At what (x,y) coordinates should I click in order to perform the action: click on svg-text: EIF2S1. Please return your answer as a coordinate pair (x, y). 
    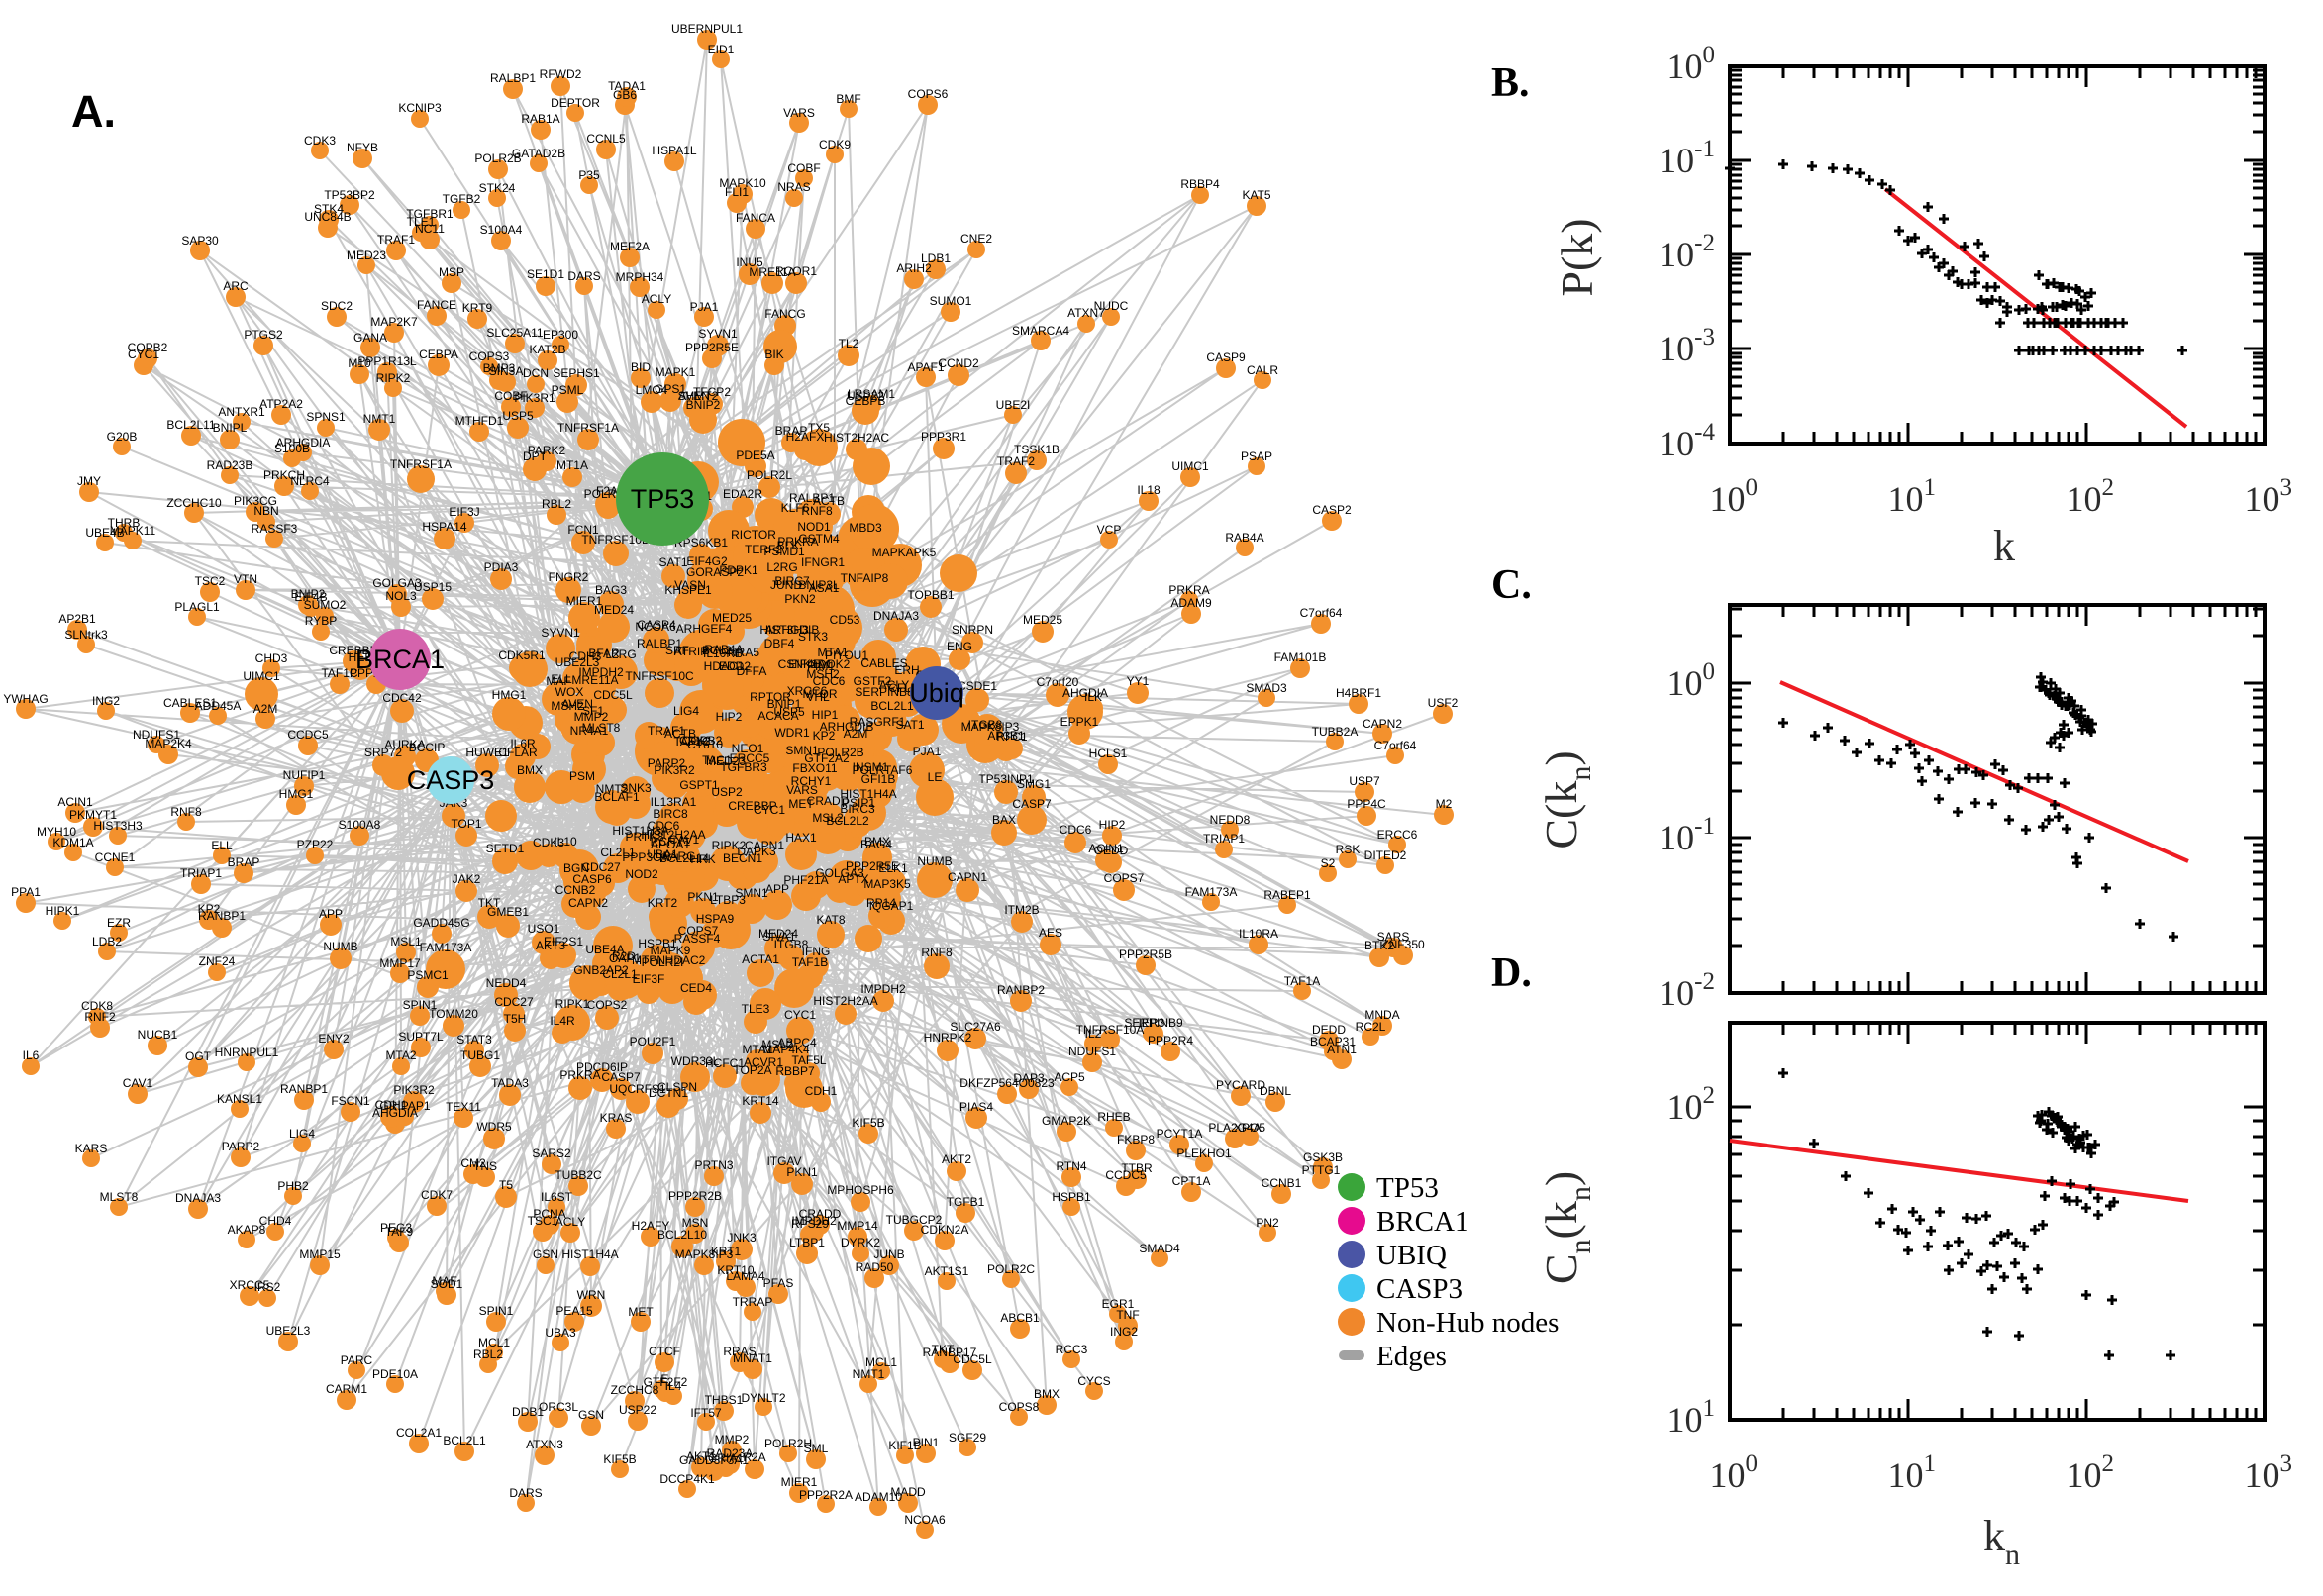
    Looking at the image, I should click on (563, 941).